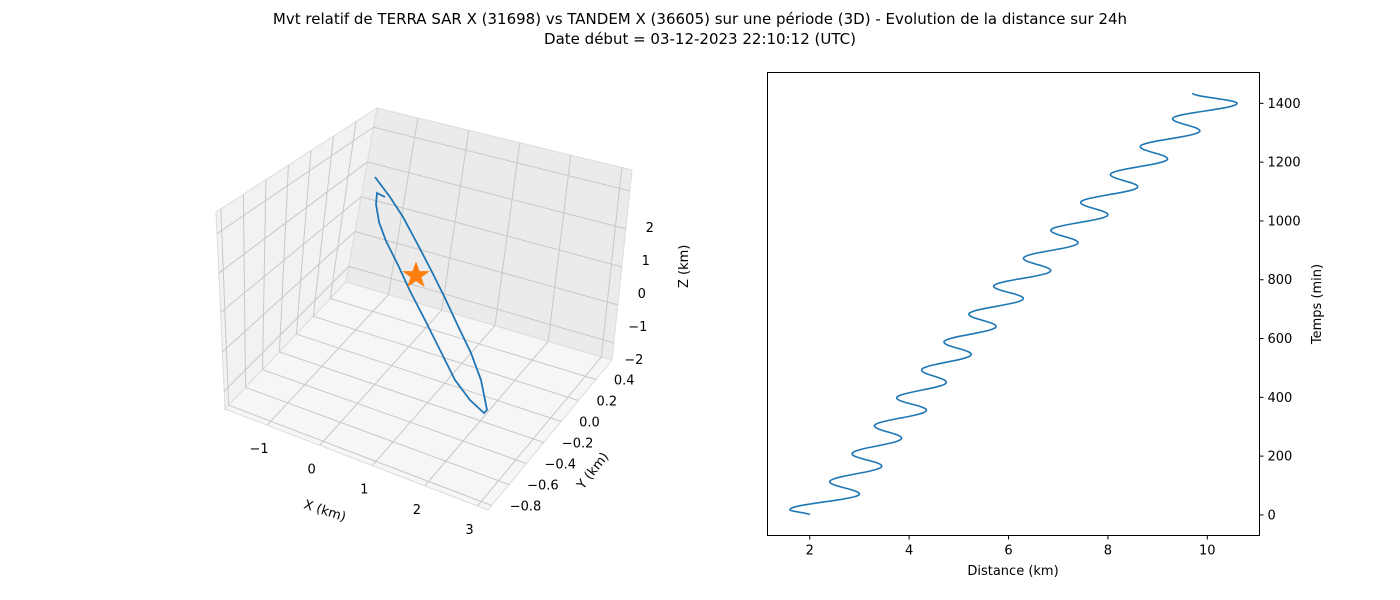 This screenshot has height=600, width=1400. What do you see at coordinates (642, 294) in the screenshot?
I see `z-tick-label-3d: 0` at bounding box center [642, 294].